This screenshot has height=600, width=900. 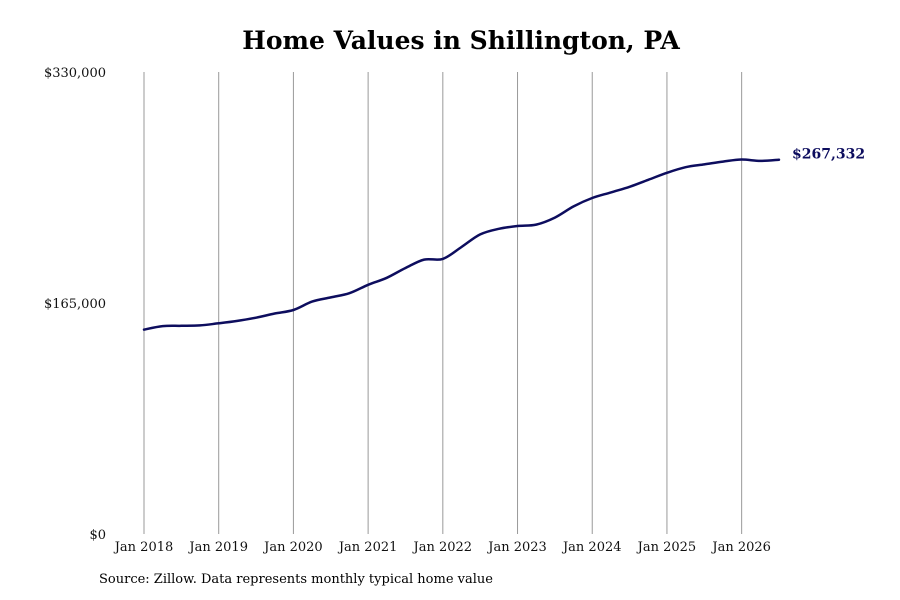 What do you see at coordinates (75, 73) in the screenshot?
I see `y-tick-label-2: $330,000` at bounding box center [75, 73].